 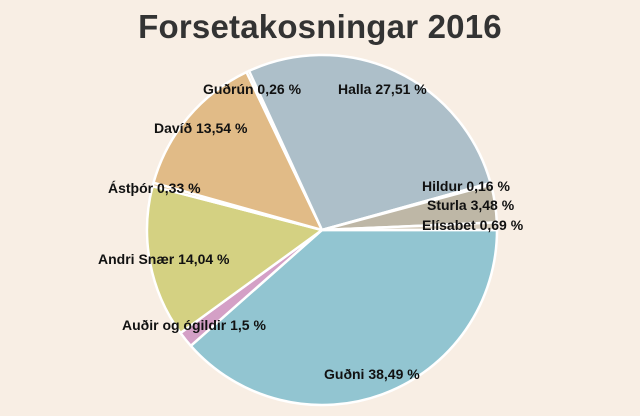 What do you see at coordinates (320, 26) in the screenshot?
I see `chart-title: Forsetakosningar 2016` at bounding box center [320, 26].